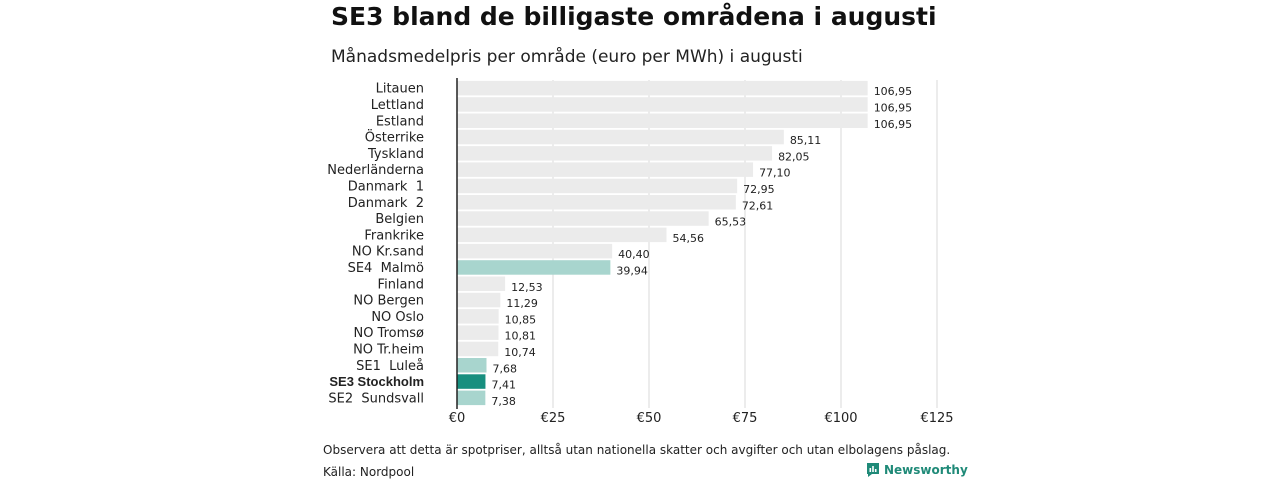 This screenshot has width=1280, height=480. What do you see at coordinates (400, 121) in the screenshot?
I see `category-label: Estland` at bounding box center [400, 121].